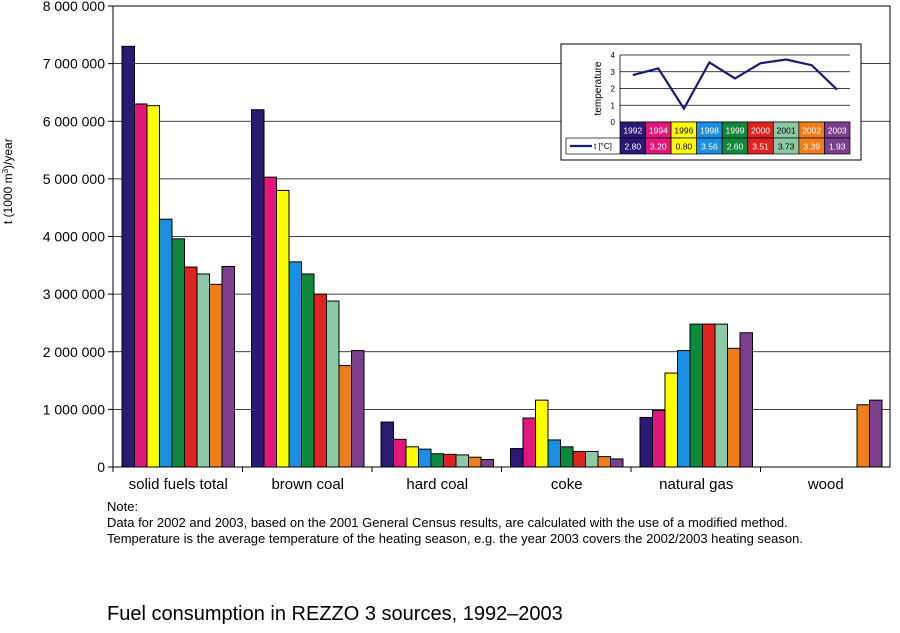 The width and height of the screenshot is (900, 633). Describe the element at coordinates (603, 146) in the screenshot. I see `inset-legend-label: t [°C]` at that location.